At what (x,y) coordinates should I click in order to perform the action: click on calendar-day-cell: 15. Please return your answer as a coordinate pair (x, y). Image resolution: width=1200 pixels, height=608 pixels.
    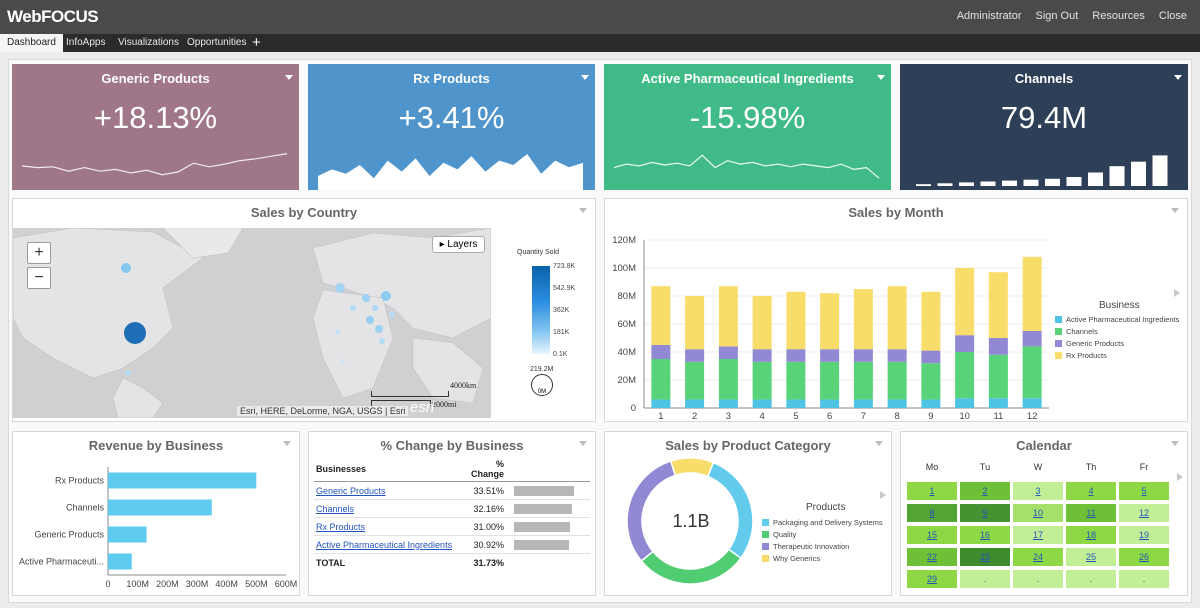
    Looking at the image, I should click on (932, 535).